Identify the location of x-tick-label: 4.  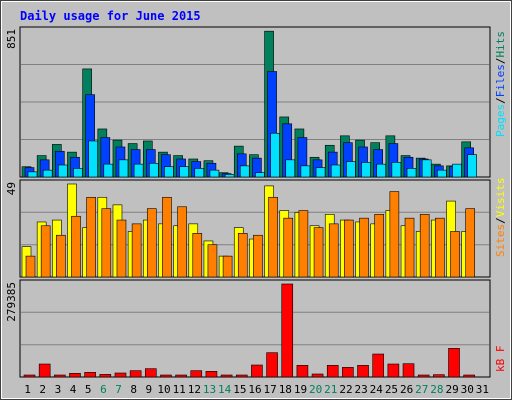
(73, 389).